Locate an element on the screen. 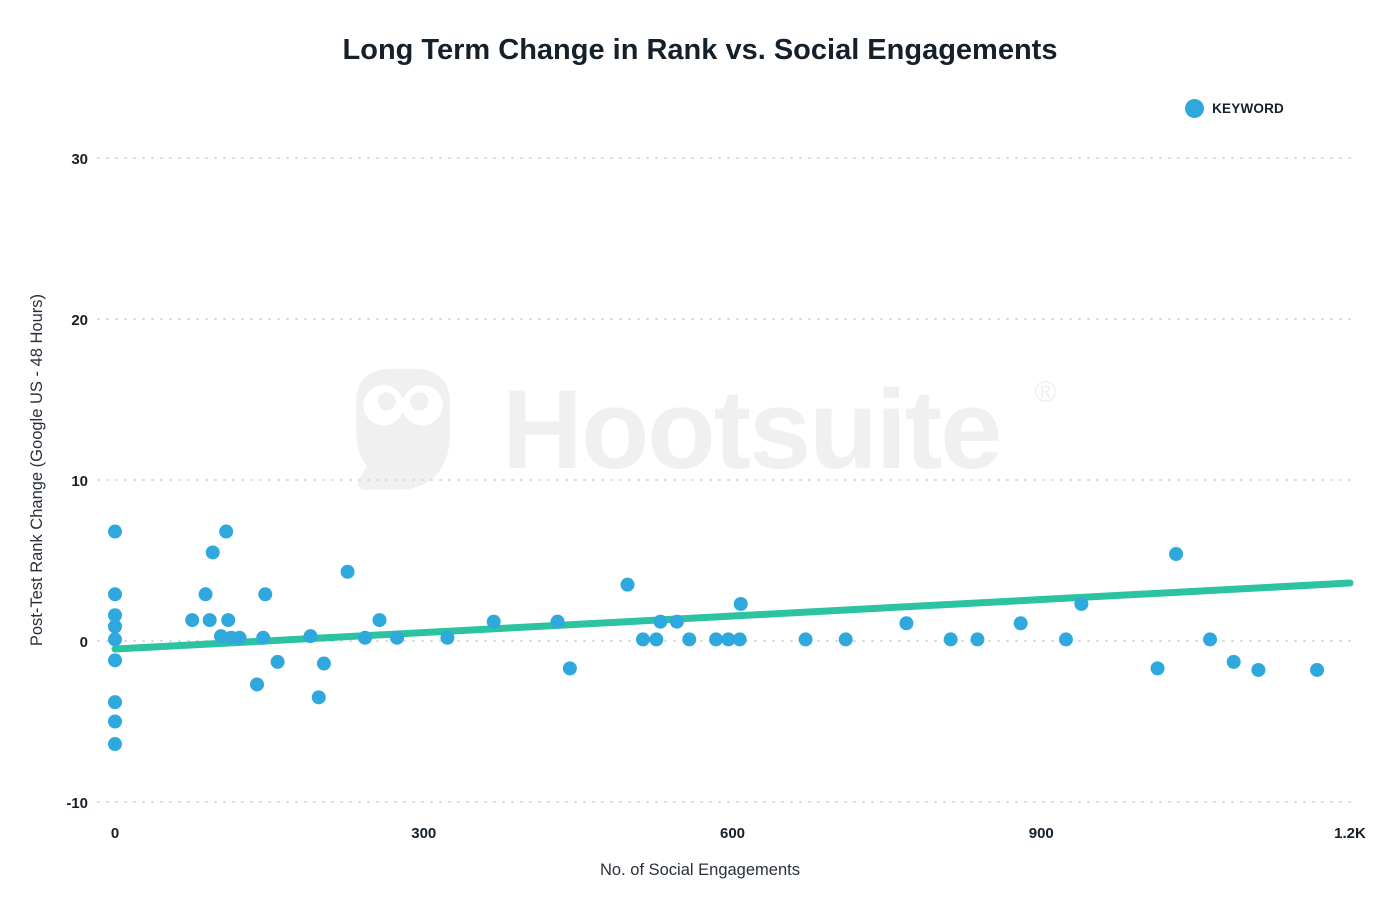 This screenshot has width=1400, height=900. x-tick-label: 600 is located at coordinates (732, 833).